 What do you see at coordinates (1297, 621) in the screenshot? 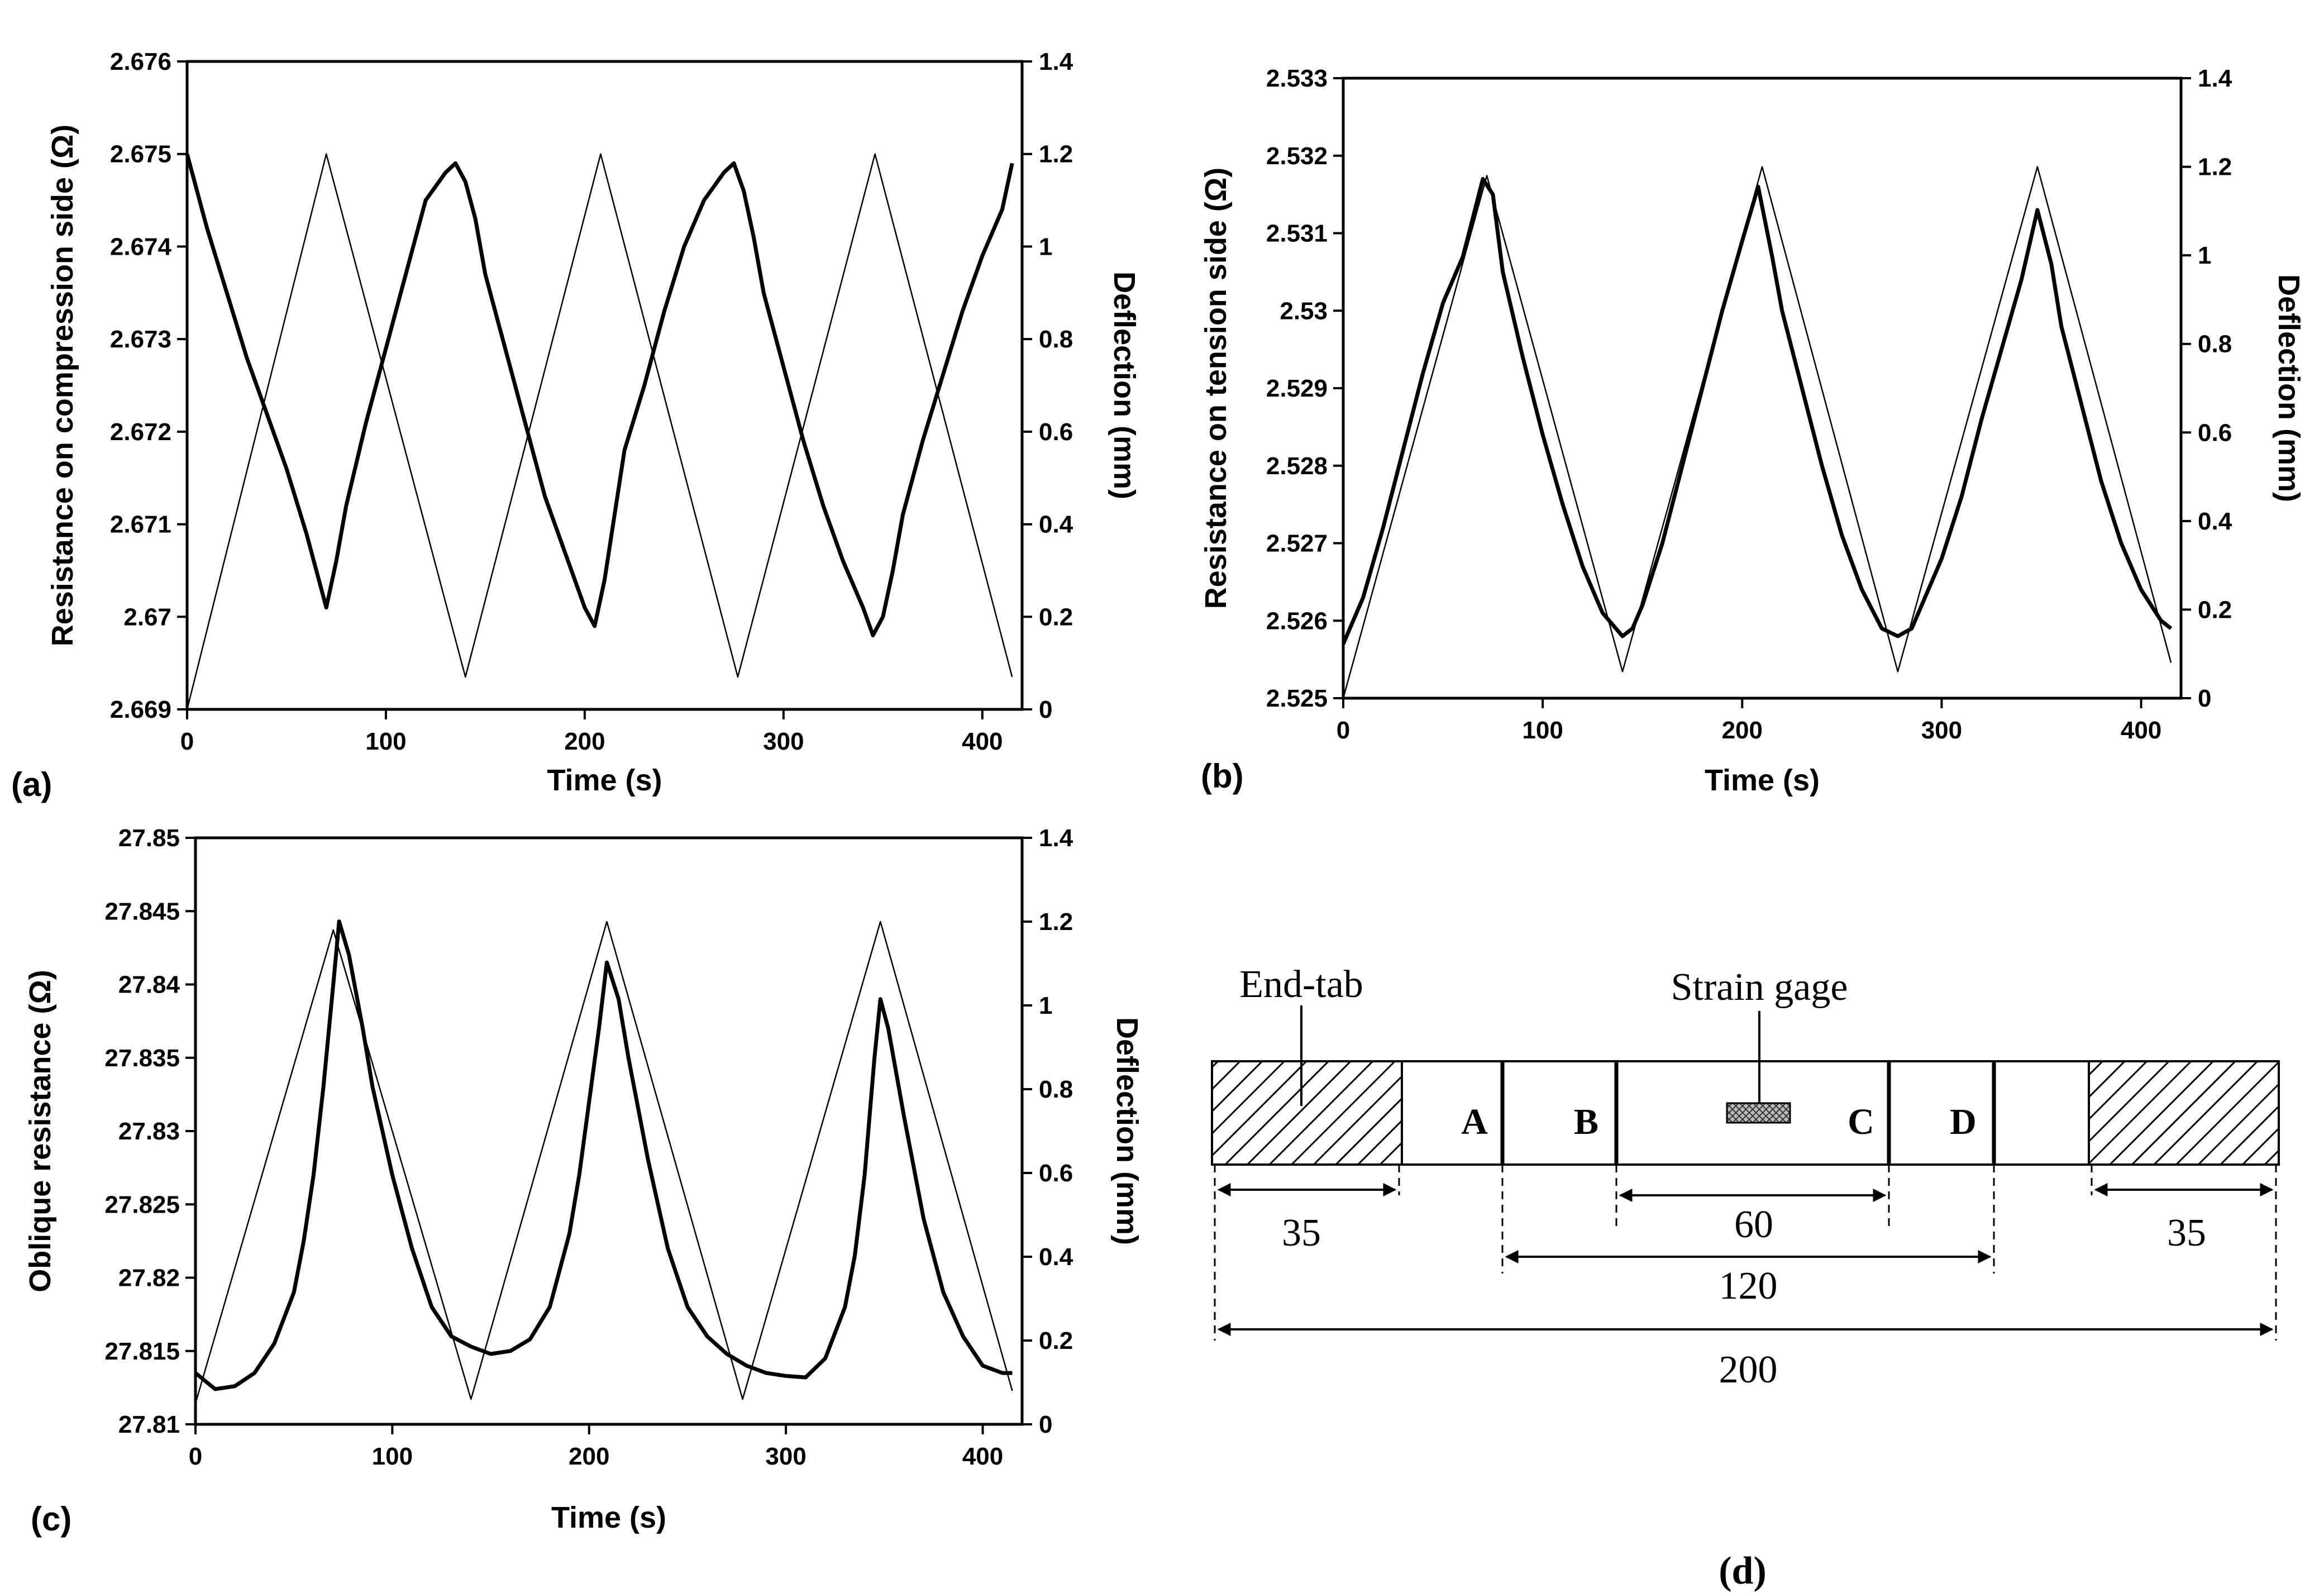
I see `y-tick-label: 2.526` at bounding box center [1297, 621].